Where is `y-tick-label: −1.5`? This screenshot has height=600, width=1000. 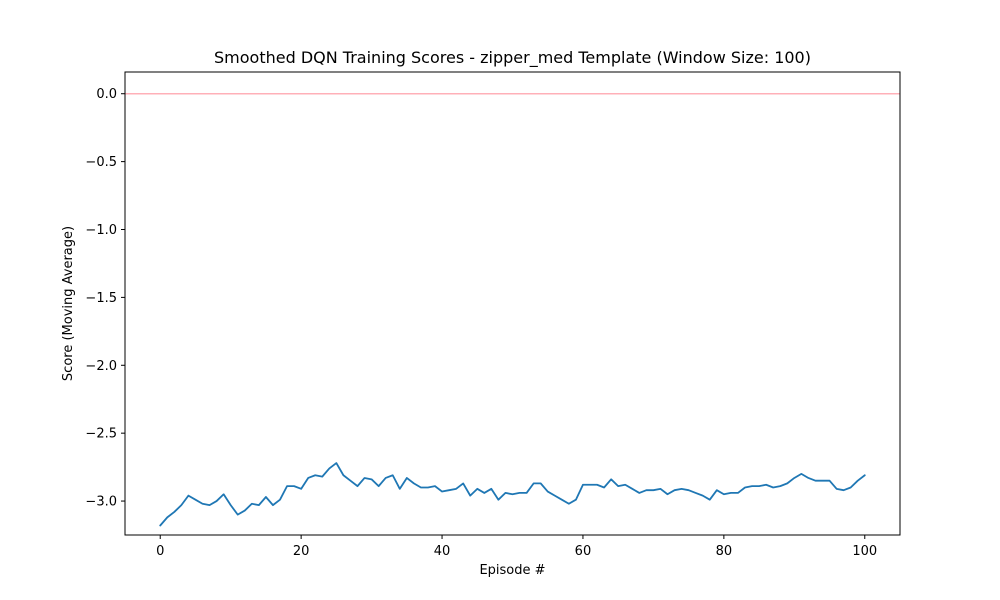 y-tick-label: −1.5 is located at coordinates (101, 298).